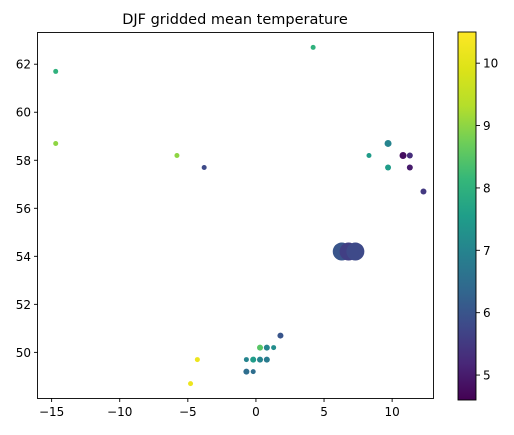  Describe the element at coordinates (487, 126) in the screenshot. I see `colorbar-tick-label: 9` at that location.